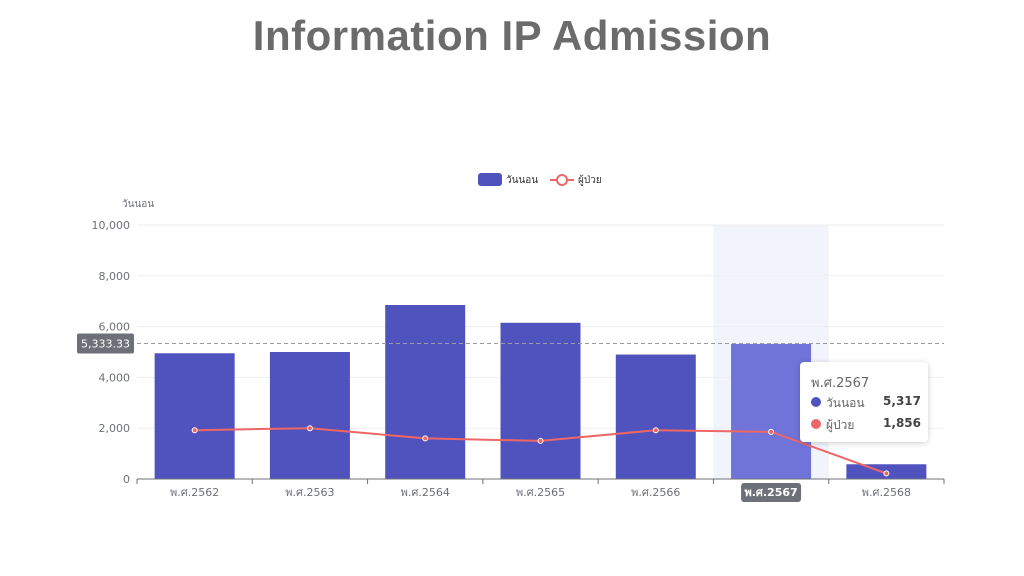  Describe the element at coordinates (840, 383) in the screenshot. I see `tooltip-title: พ.ศ.2567` at that location.